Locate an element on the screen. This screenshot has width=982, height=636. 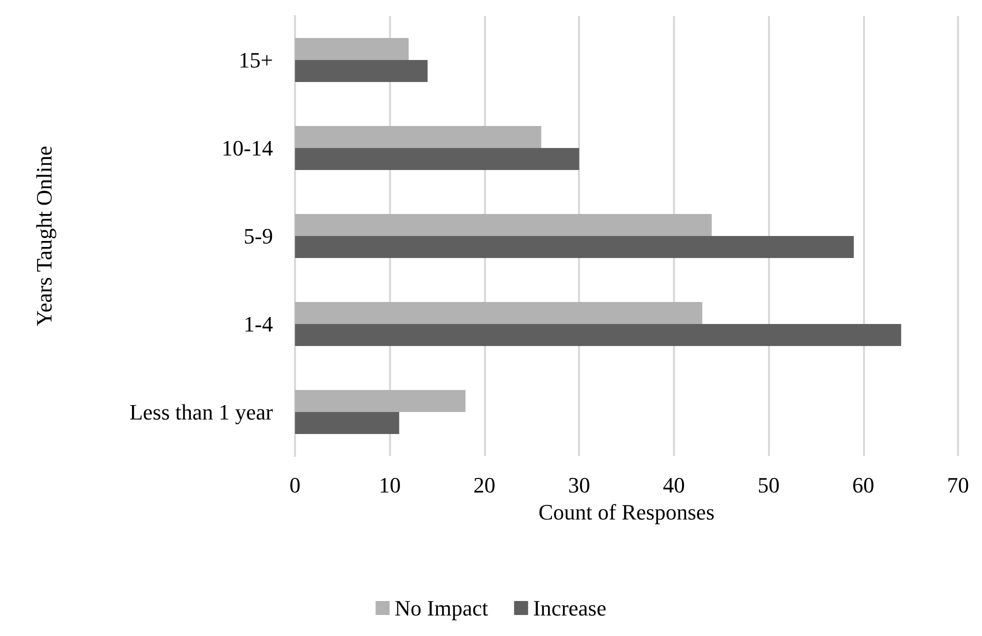
y-tick-label: Less than 1 year is located at coordinates (201, 412).